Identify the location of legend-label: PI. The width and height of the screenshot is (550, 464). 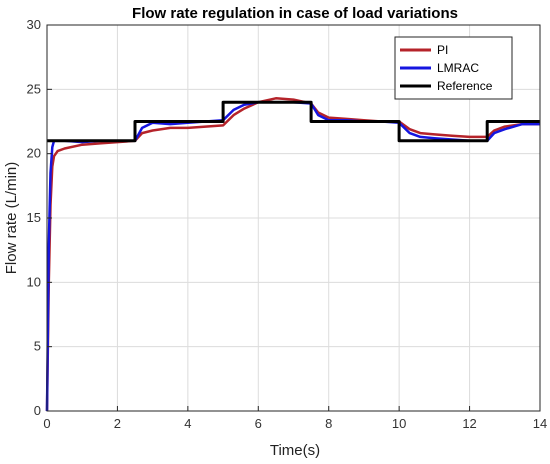
(442, 50).